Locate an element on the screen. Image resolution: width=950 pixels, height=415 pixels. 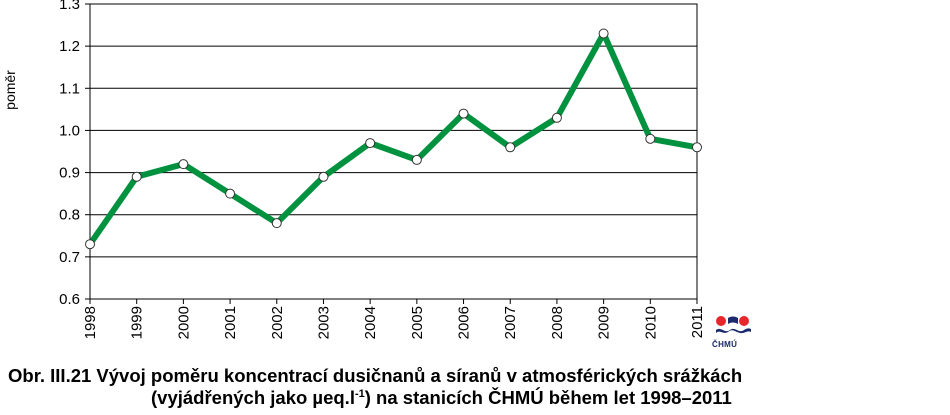
x-tick-label: 2009 is located at coordinates (604, 322).